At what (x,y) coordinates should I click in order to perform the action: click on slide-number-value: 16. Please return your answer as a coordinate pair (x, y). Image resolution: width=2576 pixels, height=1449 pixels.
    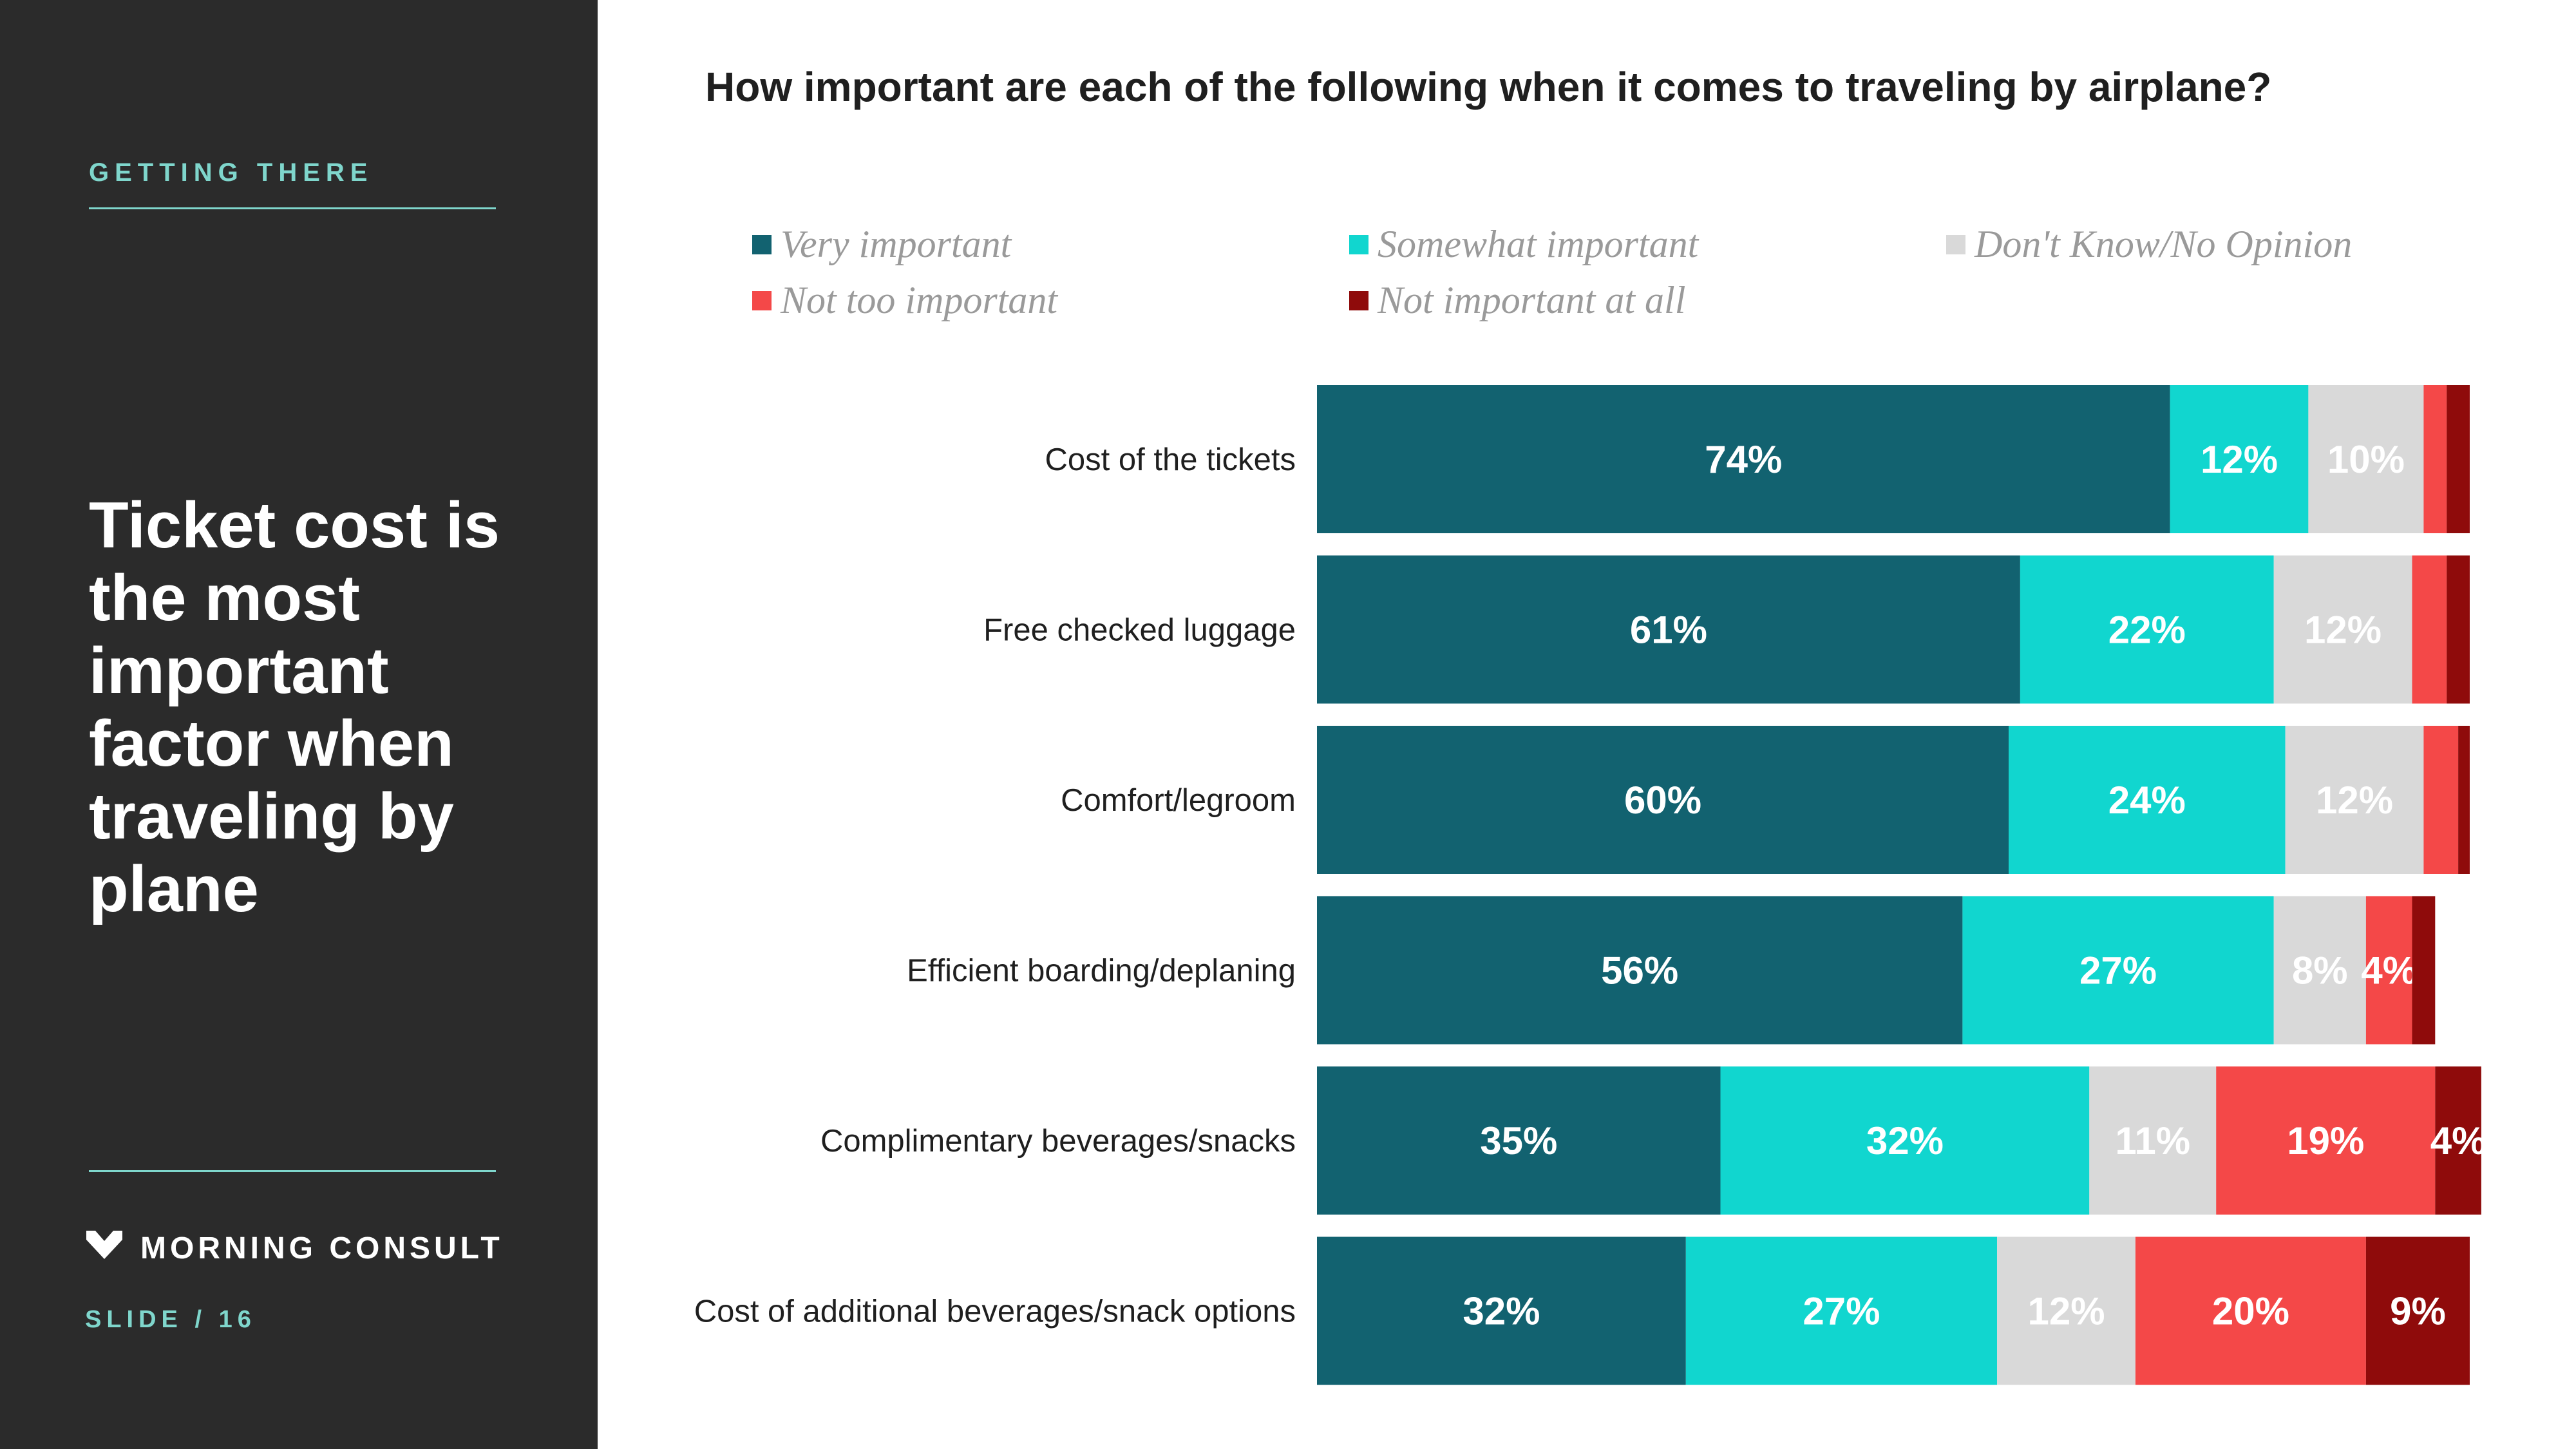
    Looking at the image, I should click on (237, 1319).